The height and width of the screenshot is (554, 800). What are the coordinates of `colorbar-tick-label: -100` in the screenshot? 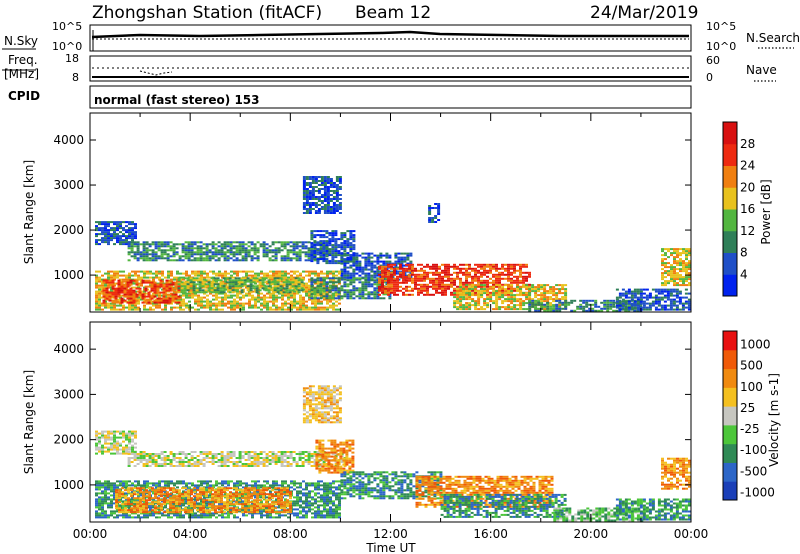 It's located at (753, 450).